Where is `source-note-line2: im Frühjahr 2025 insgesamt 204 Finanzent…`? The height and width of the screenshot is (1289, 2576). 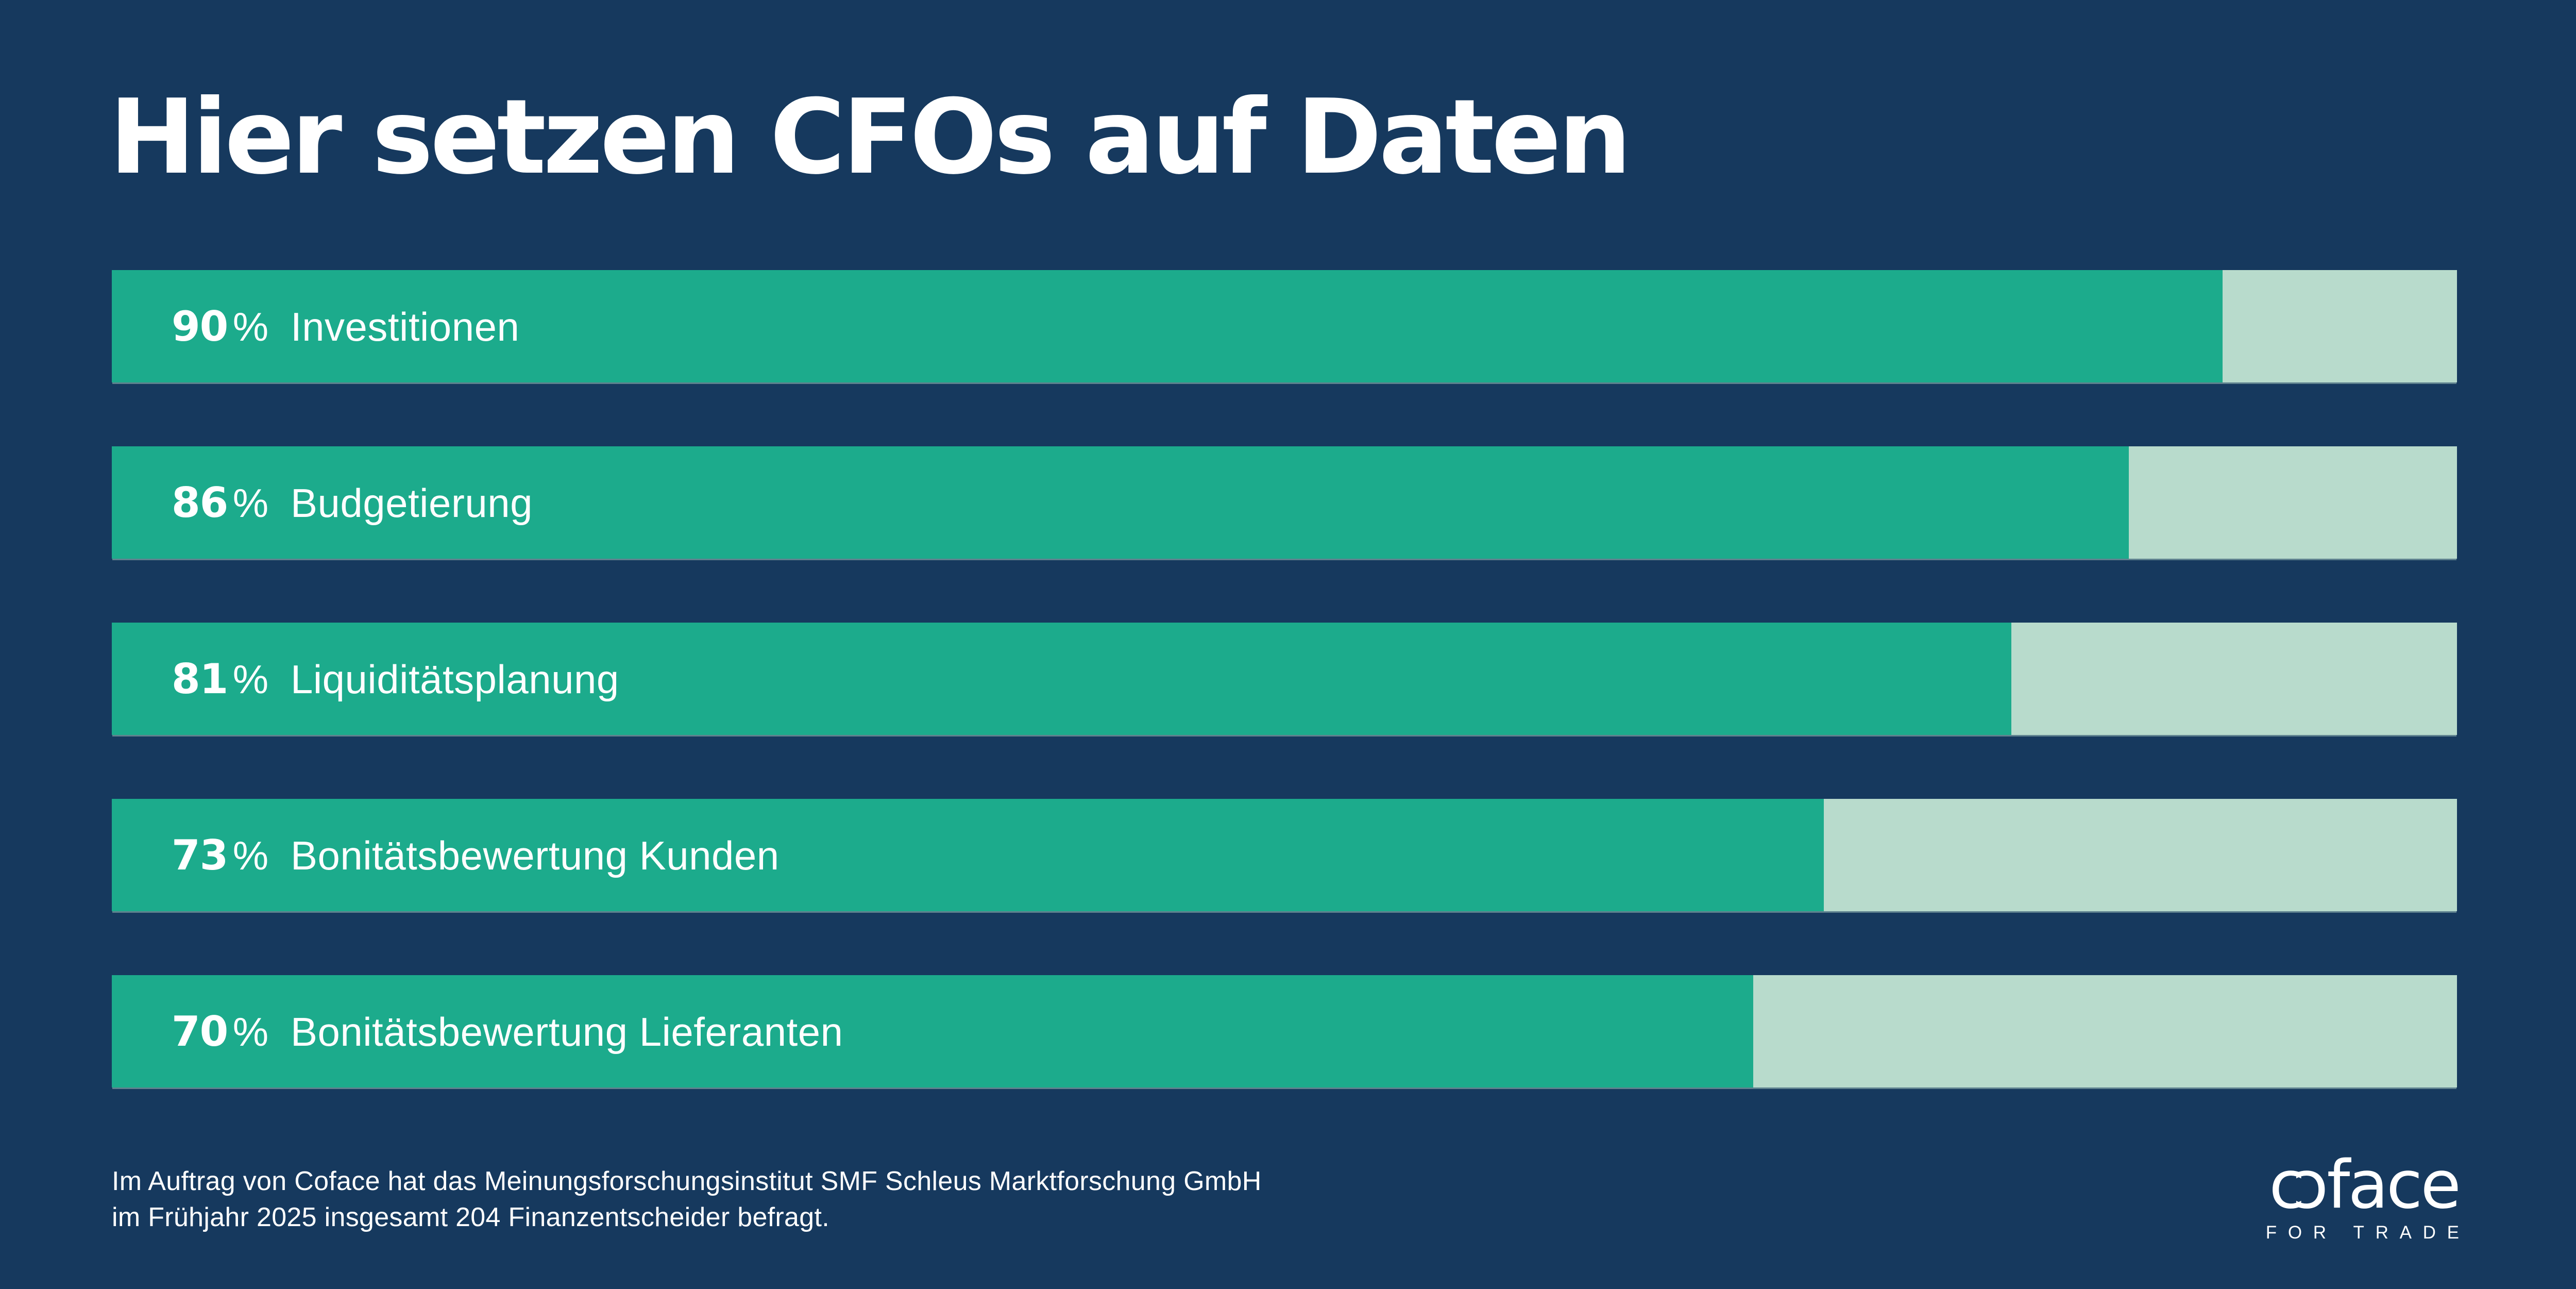
source-note-line2: im Frühjahr 2025 insgesamt 204 Finanzent… is located at coordinates (471, 1217).